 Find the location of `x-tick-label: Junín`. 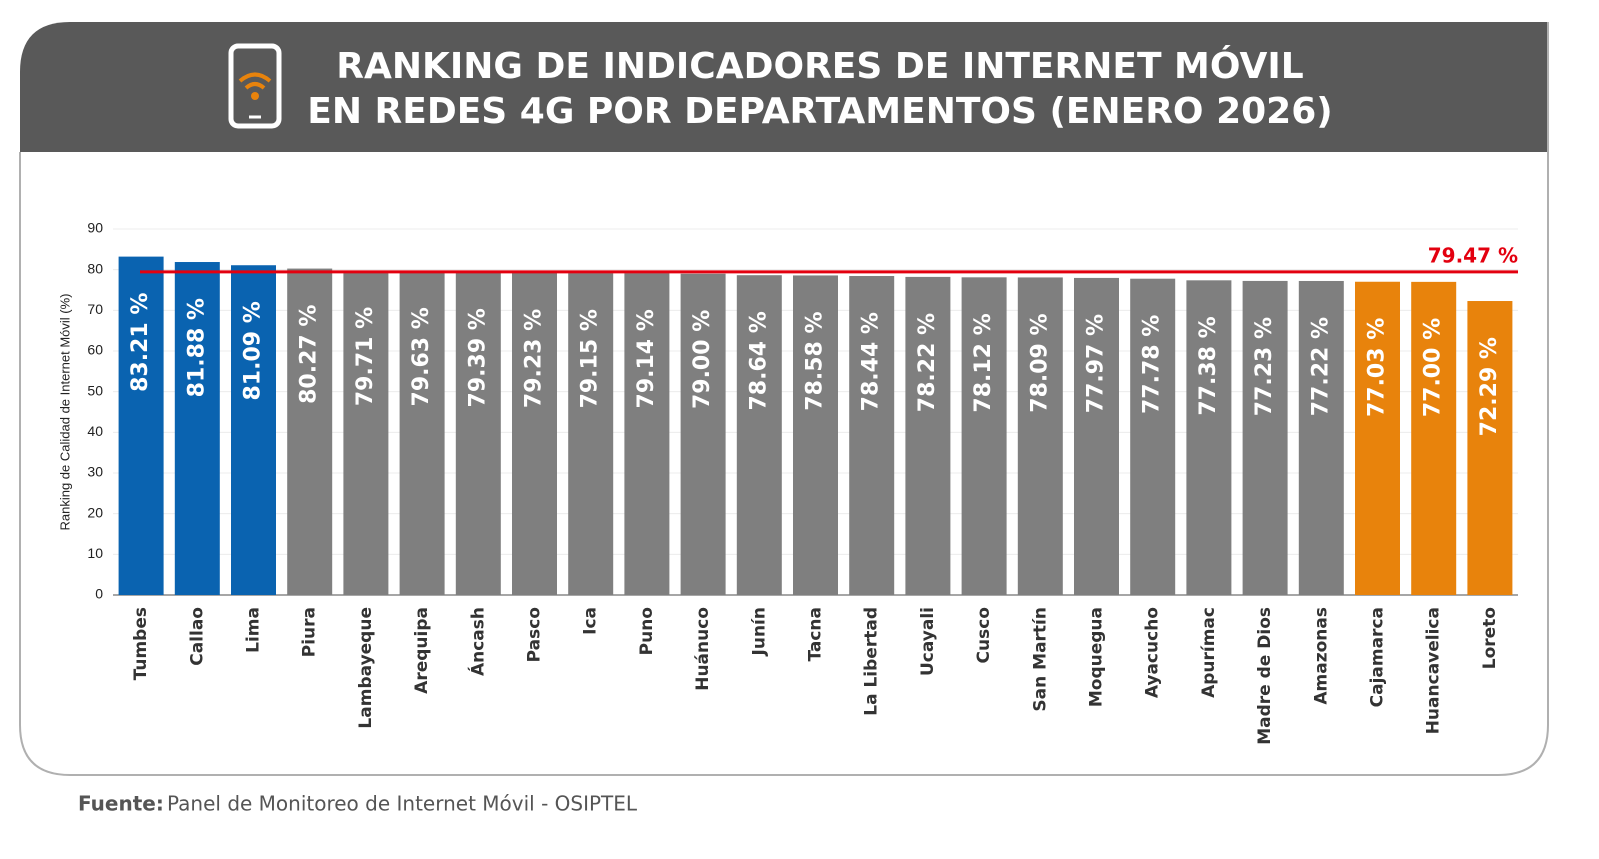

x-tick-label: Junín is located at coordinates (759, 631).